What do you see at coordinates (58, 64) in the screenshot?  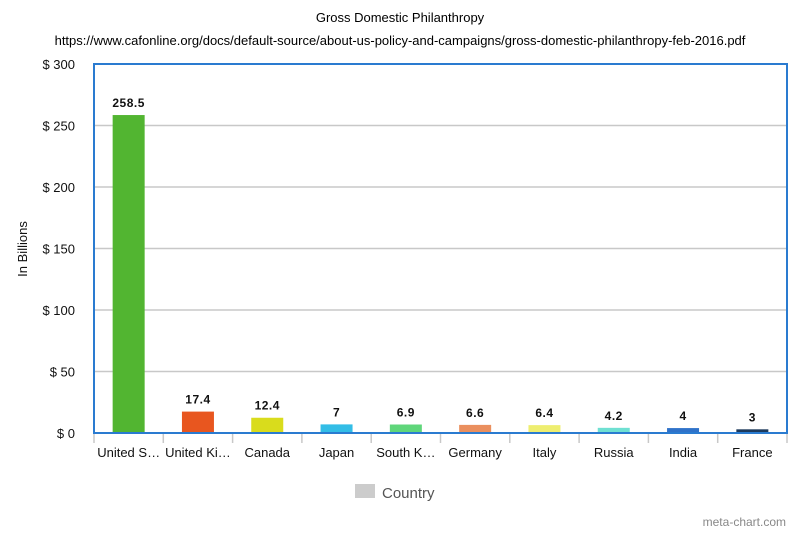 I see `y-tick-label: $ 300` at bounding box center [58, 64].